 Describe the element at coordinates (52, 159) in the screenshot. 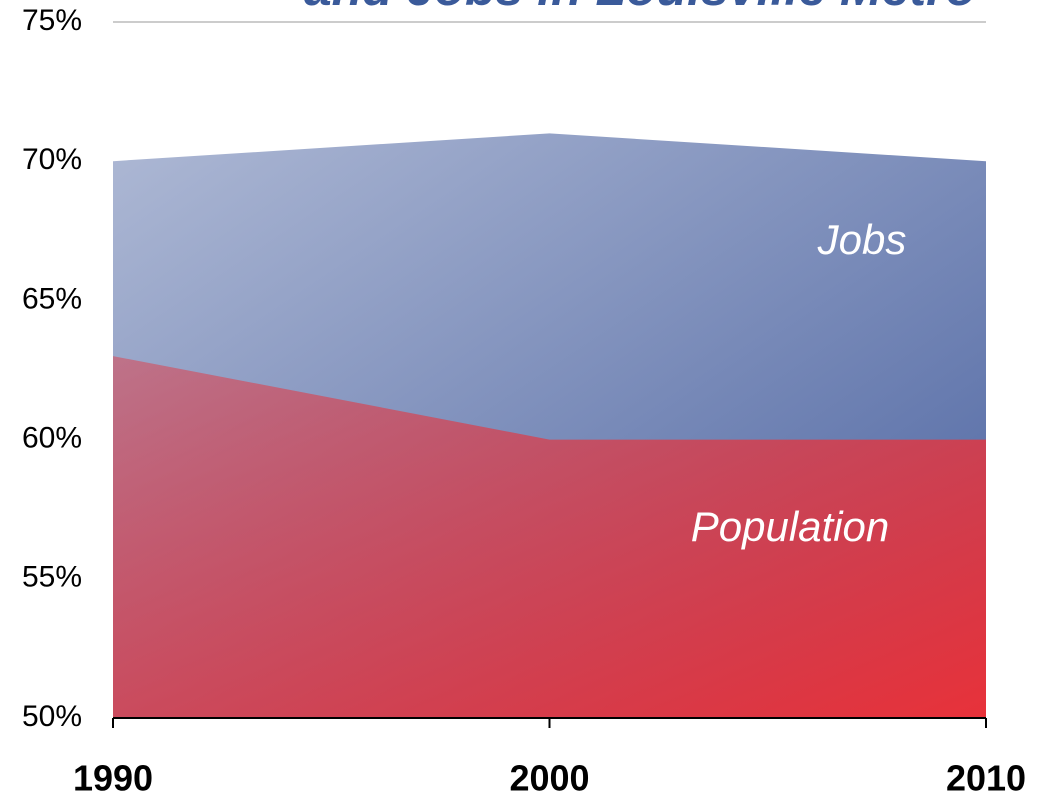

I see `y-tick-label: 70%` at that location.